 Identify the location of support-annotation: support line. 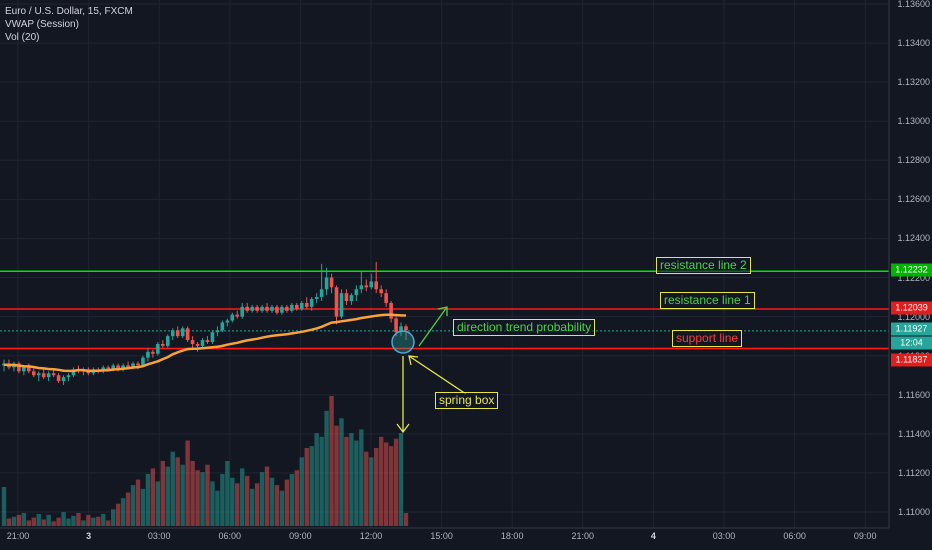
(707, 338).